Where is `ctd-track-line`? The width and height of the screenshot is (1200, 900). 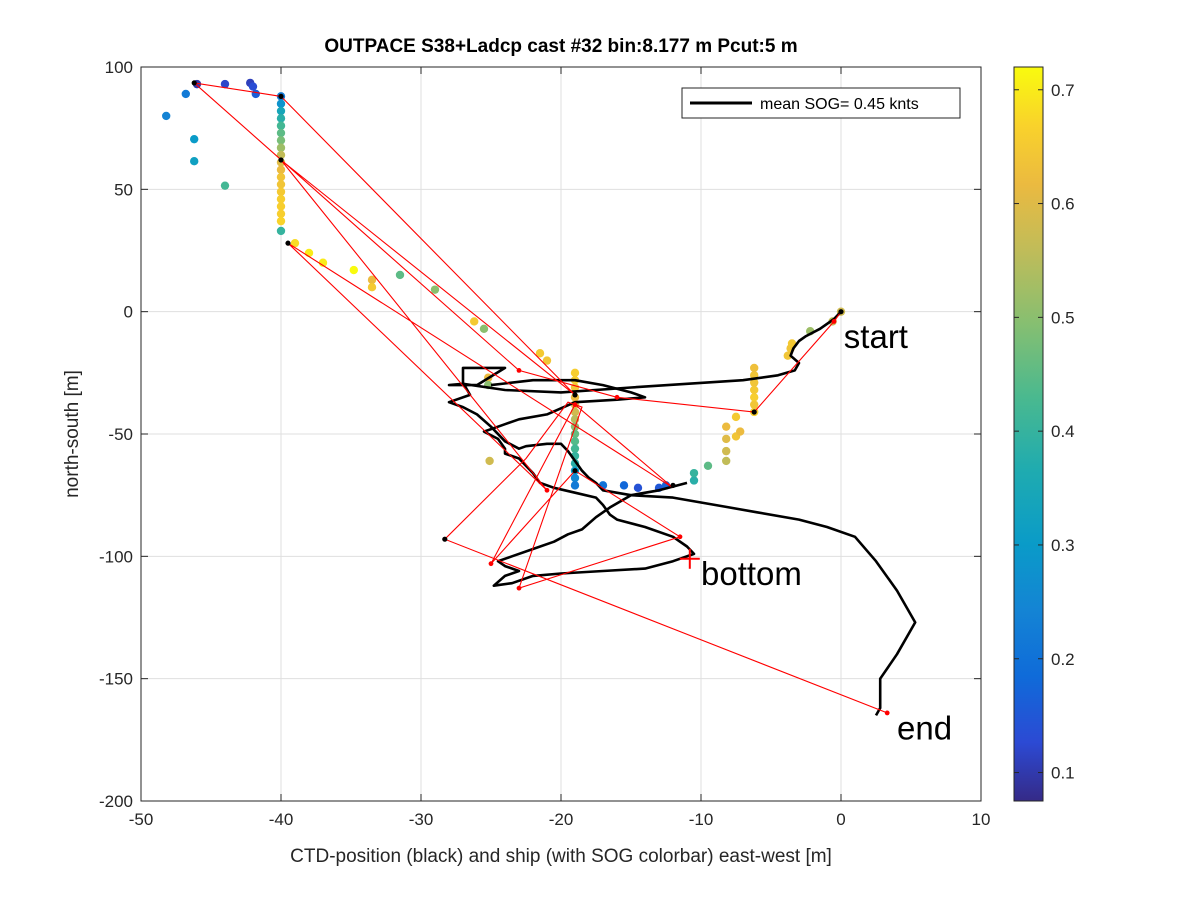 ctd-track-line is located at coordinates (589, 482).